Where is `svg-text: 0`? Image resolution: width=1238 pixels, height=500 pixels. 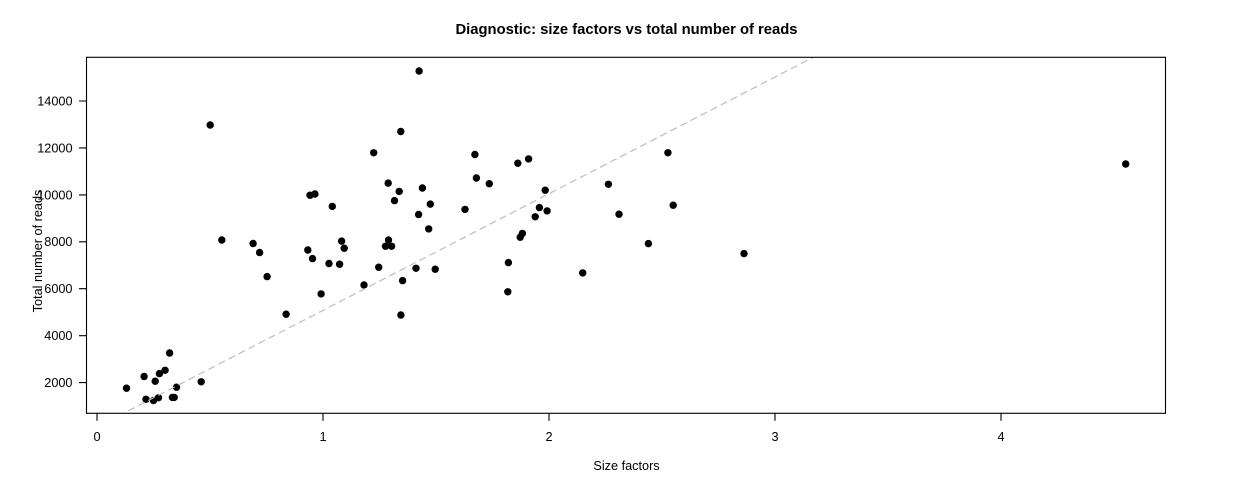
svg-text: 0 is located at coordinates (96, 437).